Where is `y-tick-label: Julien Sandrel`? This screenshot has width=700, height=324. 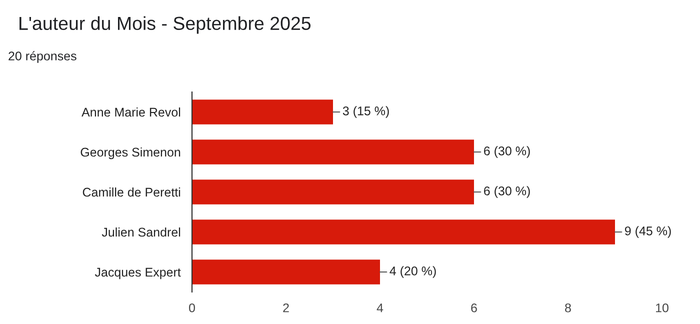
y-tick-label: Julien Sandrel is located at coordinates (141, 232).